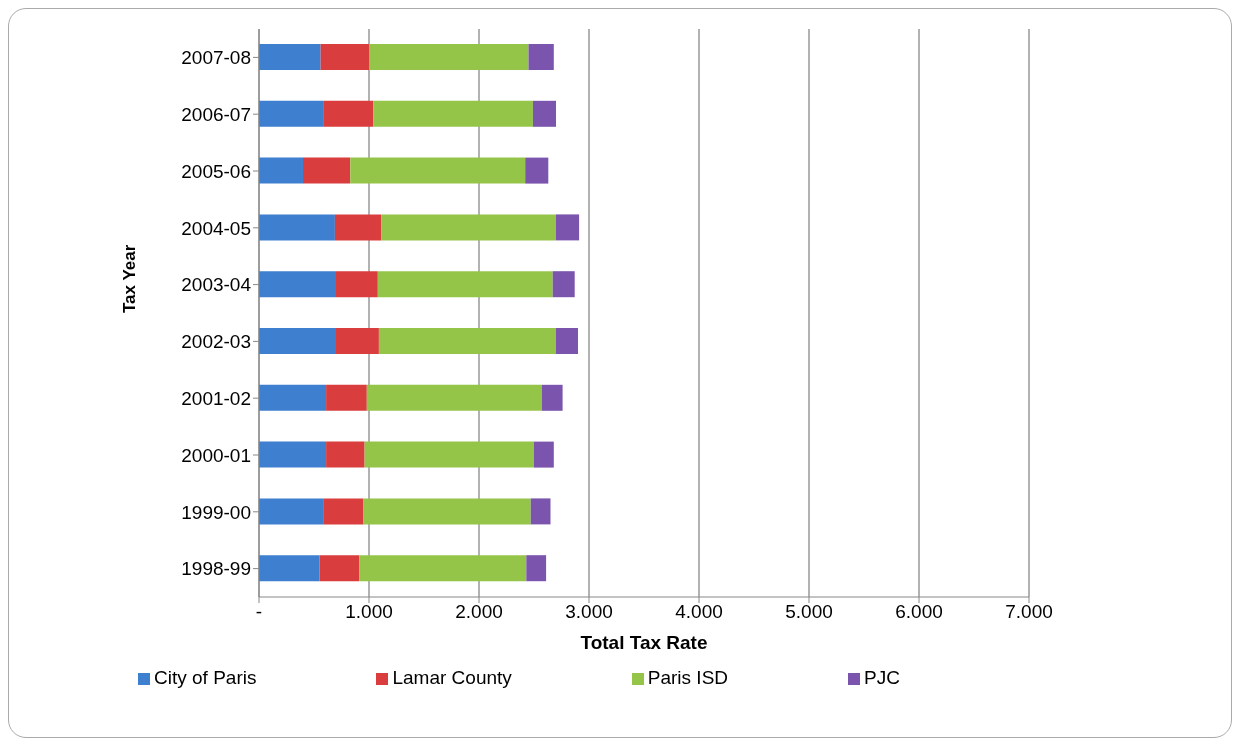 The height and width of the screenshot is (749, 1243). Describe the element at coordinates (216, 114) in the screenshot. I see `y-tick-label: 2006-07` at that location.